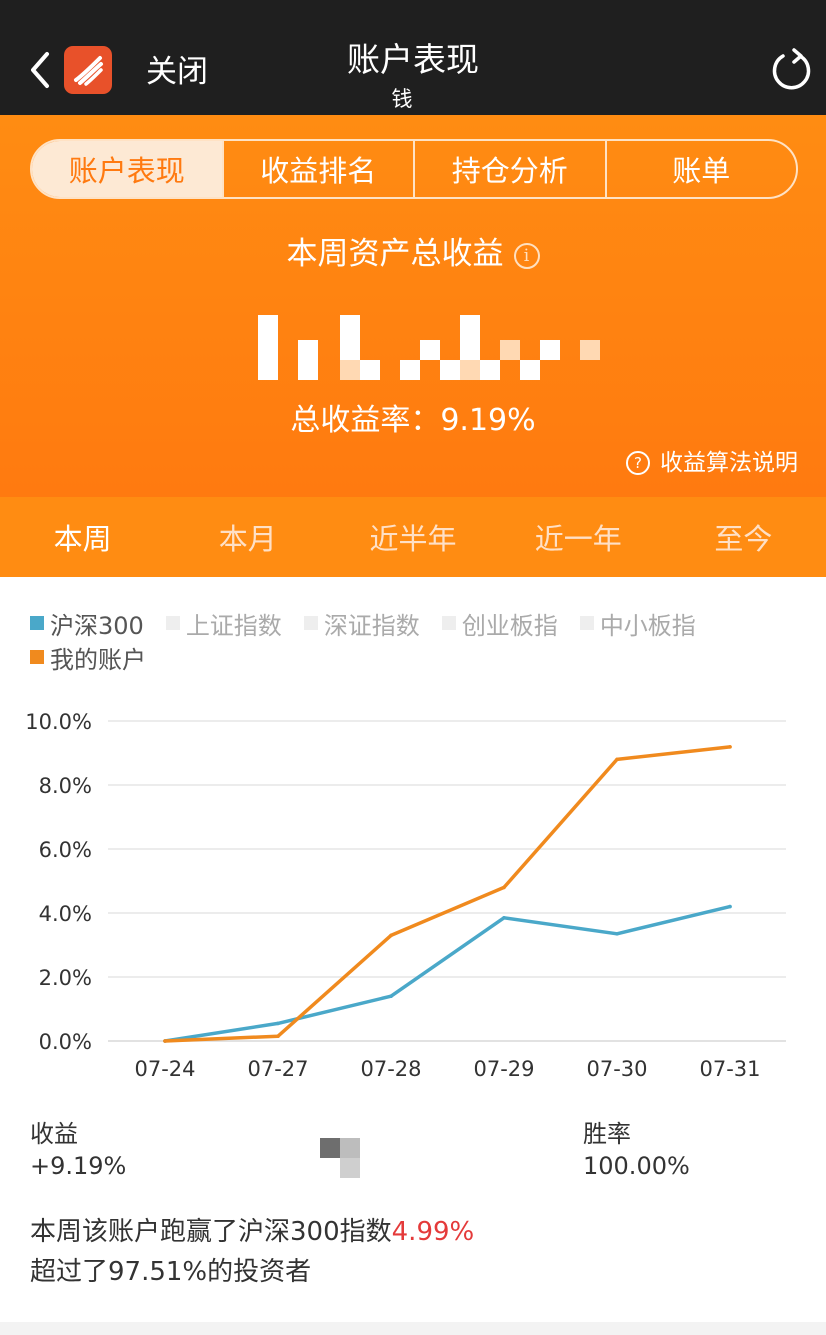 The width and height of the screenshot is (826, 1335). I want to click on stat-winrate-value: 100.00%, so click(636, 1166).